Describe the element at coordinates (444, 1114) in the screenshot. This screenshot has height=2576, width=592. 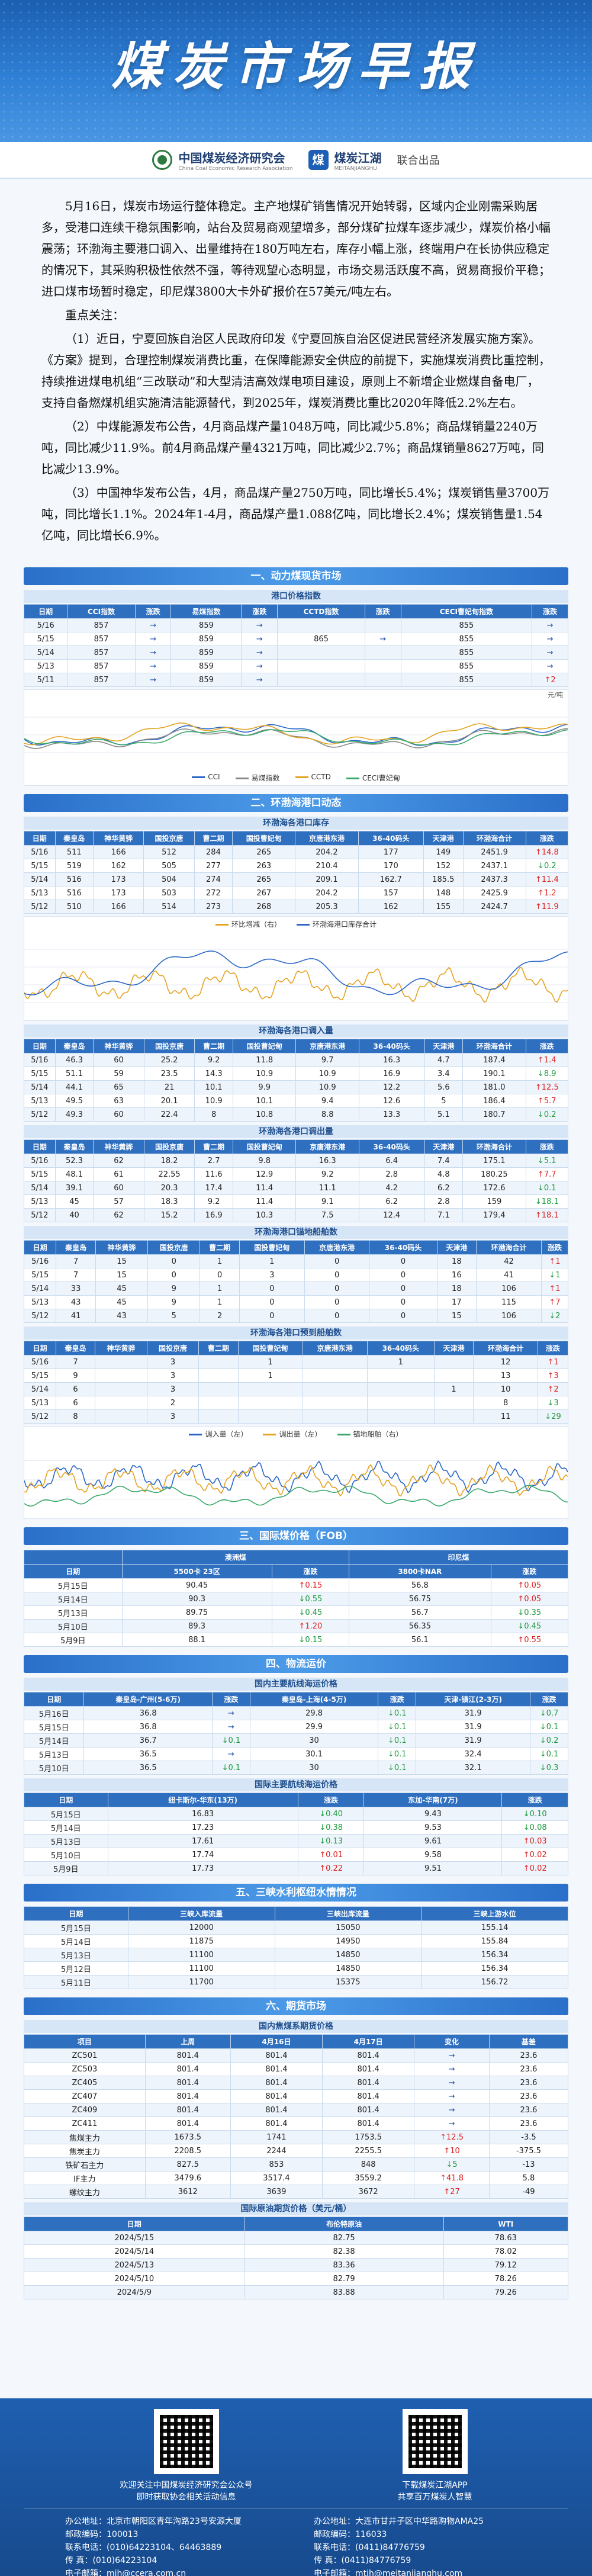
I see `table-cell: 5.1` at that location.